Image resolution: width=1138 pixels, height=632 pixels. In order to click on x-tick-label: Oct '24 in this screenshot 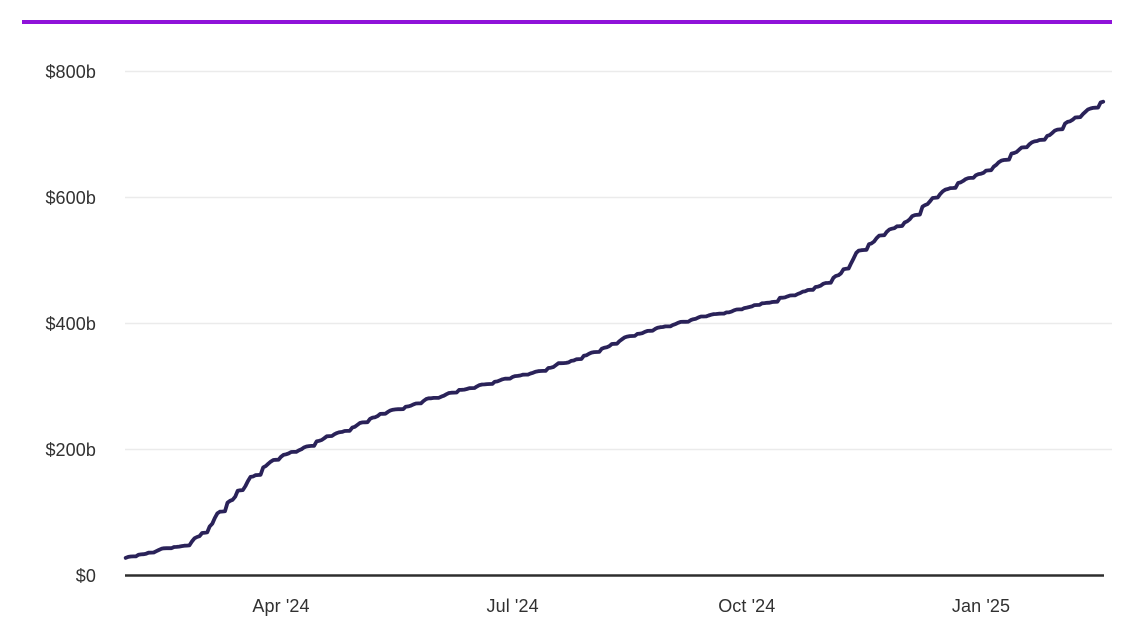, I will do `click(747, 606)`.